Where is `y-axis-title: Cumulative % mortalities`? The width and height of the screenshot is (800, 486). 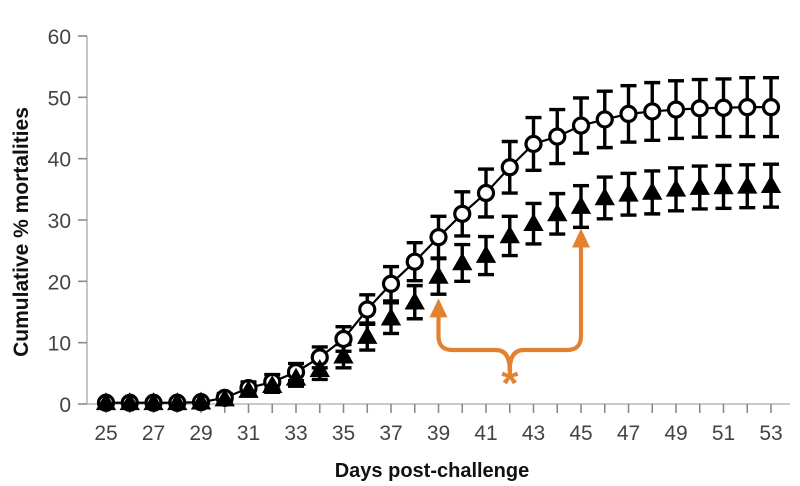 y-axis-title: Cumulative % mortalities is located at coordinates (21, 232).